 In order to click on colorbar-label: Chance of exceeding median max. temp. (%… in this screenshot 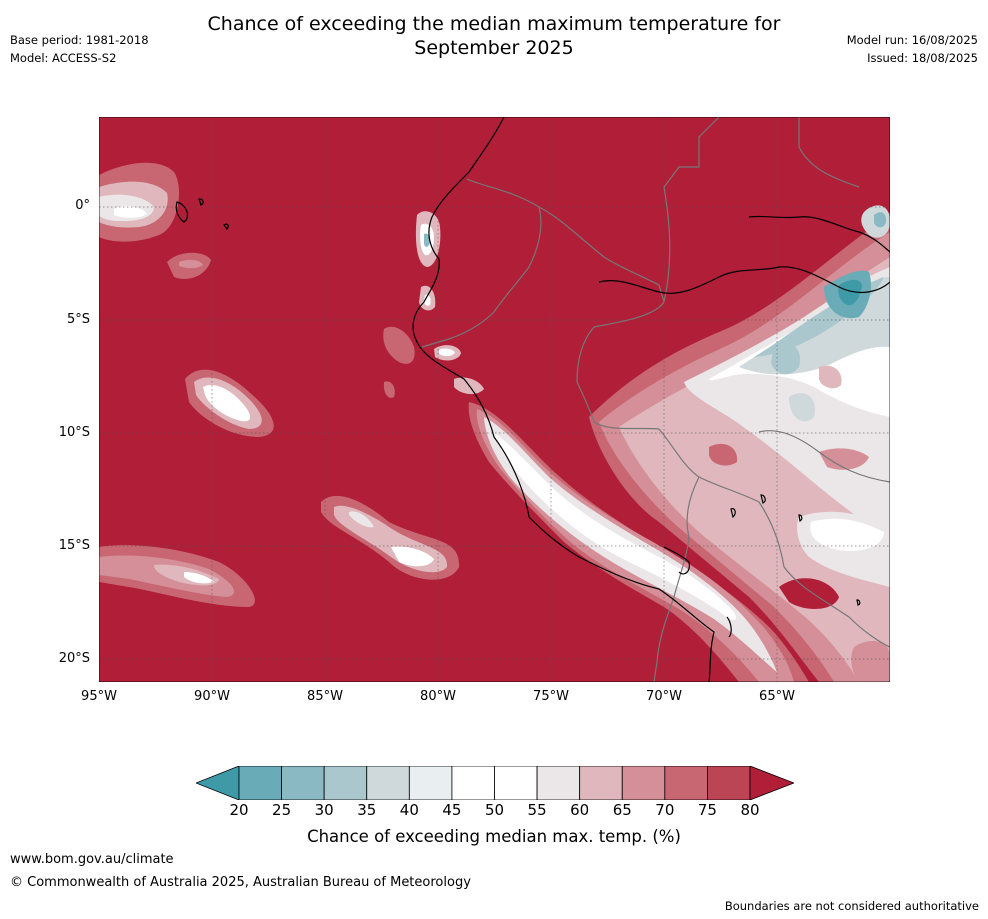, I will do `click(494, 836)`.